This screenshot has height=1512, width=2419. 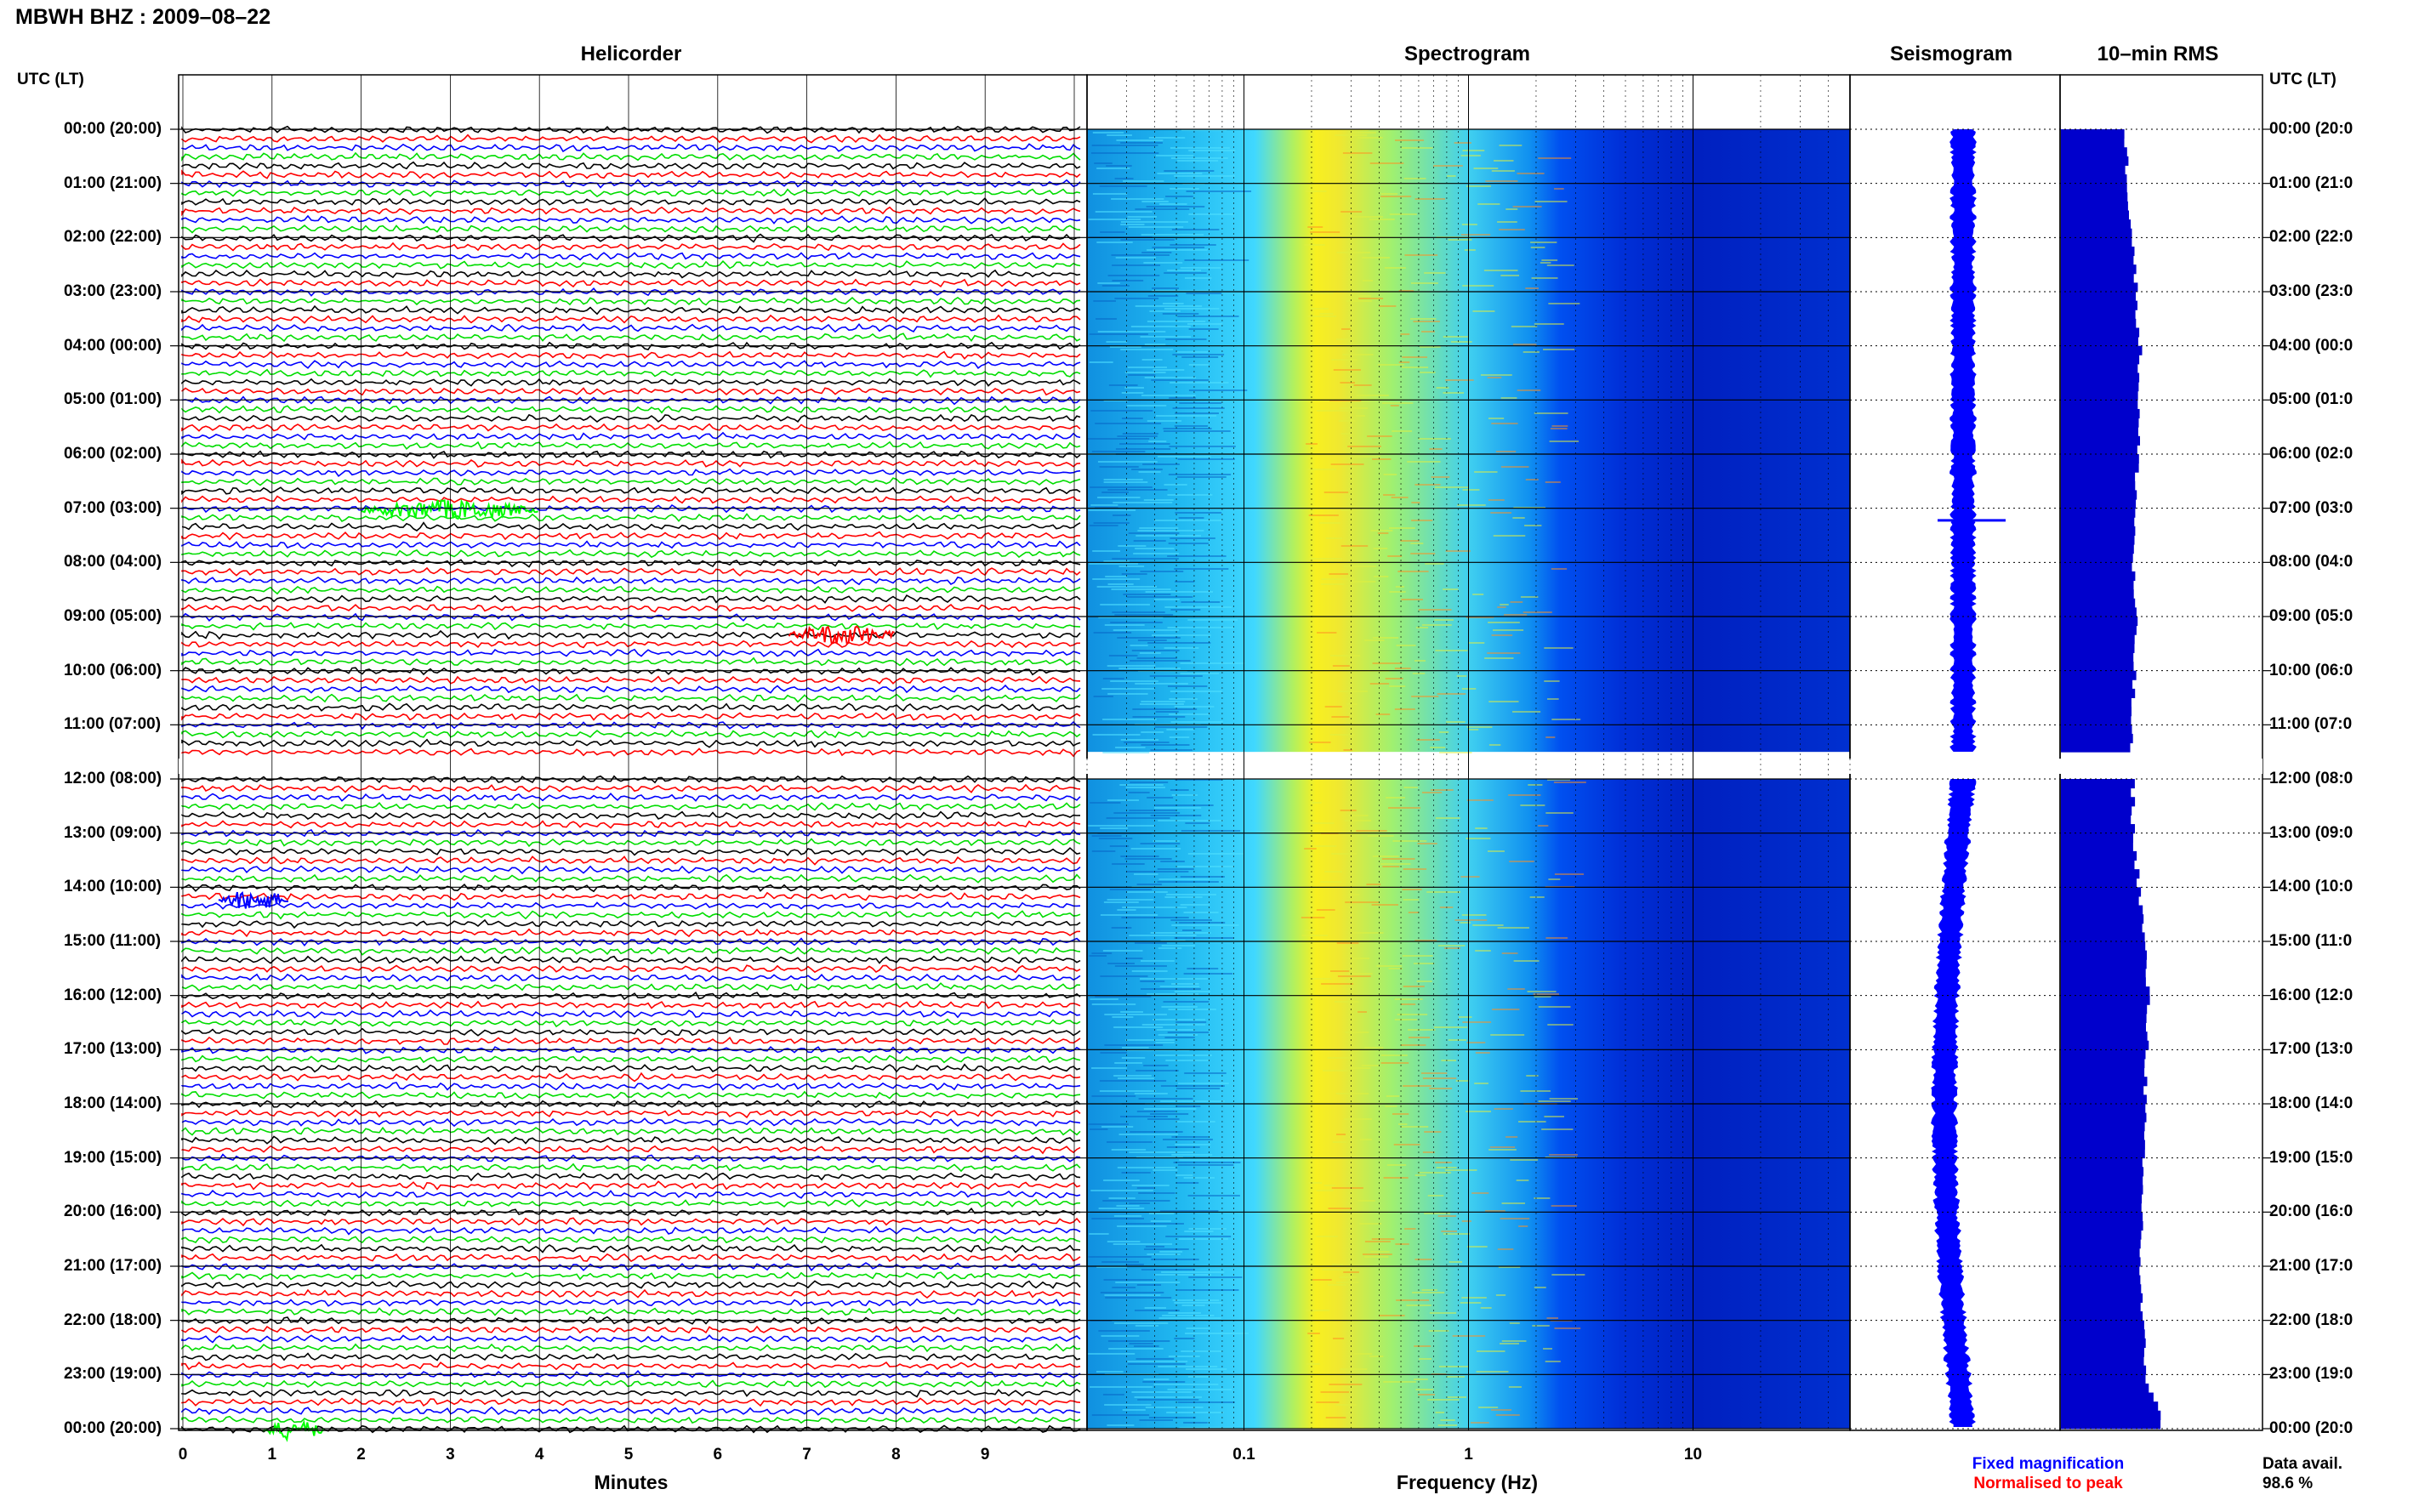 What do you see at coordinates (985, 1455) in the screenshot?
I see `minutes-tick-label: 9` at bounding box center [985, 1455].